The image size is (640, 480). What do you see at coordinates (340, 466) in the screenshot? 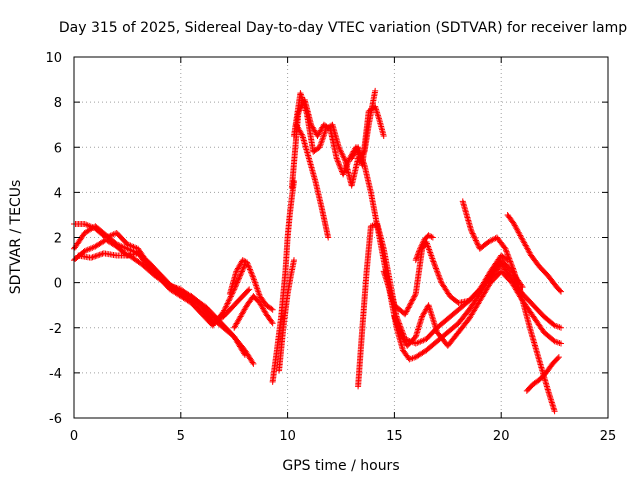
I see `x-axis-label: GPS time / hours` at bounding box center [340, 466].